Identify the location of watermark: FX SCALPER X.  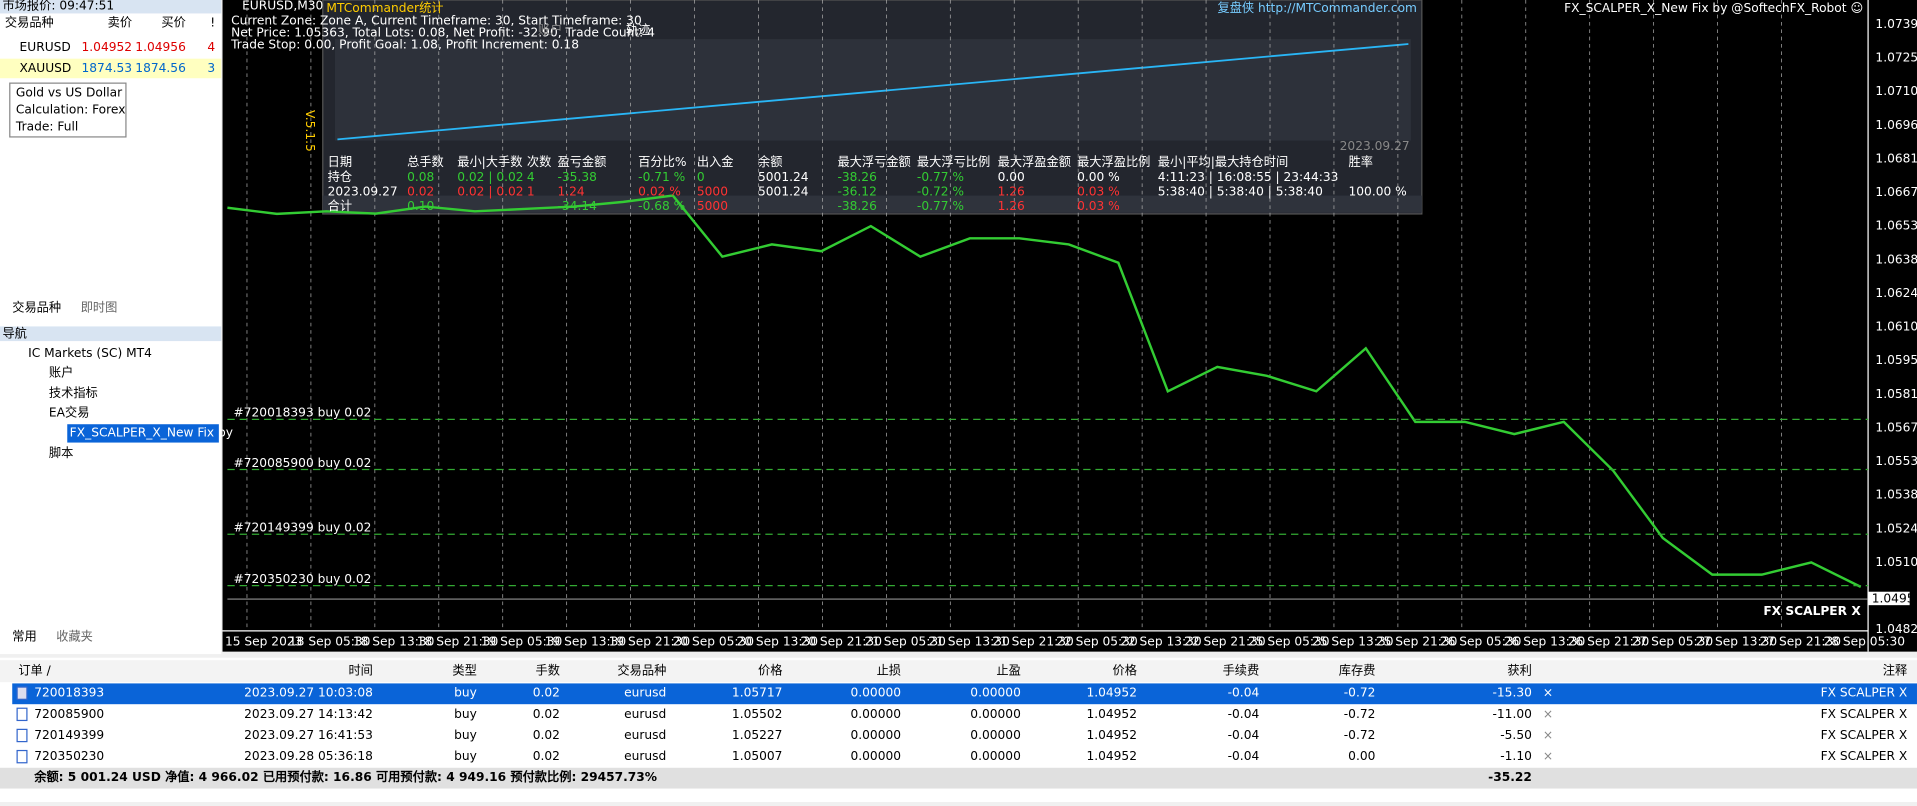
(1812, 611).